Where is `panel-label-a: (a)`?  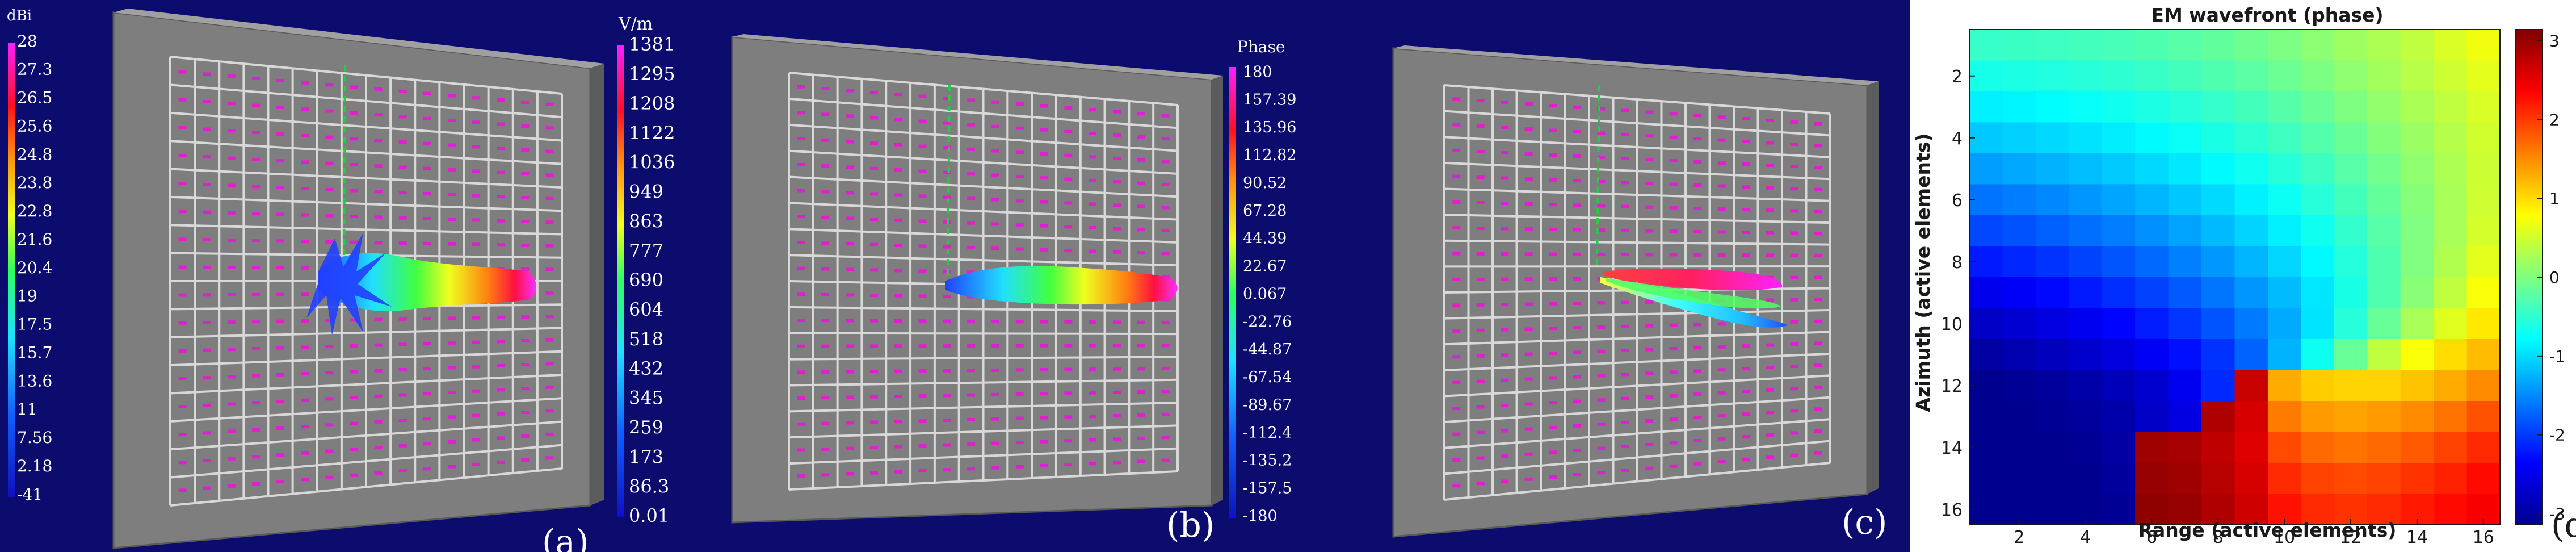 panel-label-a: (a) is located at coordinates (565, 537).